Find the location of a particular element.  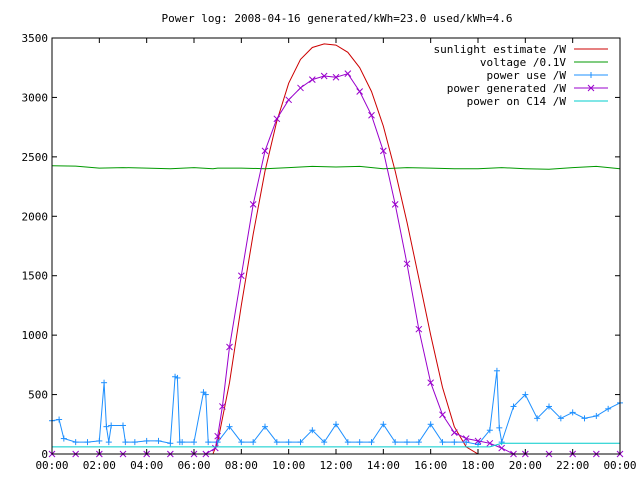

y-tick-label: 2500 is located at coordinates (35, 157).